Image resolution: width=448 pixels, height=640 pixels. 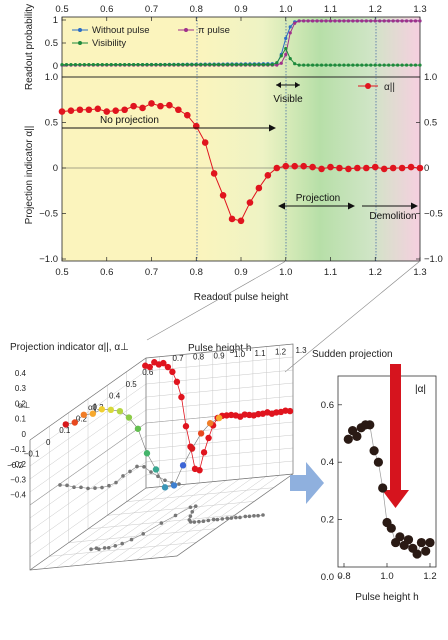 What do you see at coordinates (199, 357) in the screenshot?
I see `3d-xtick-label: 0.8` at bounding box center [199, 357].